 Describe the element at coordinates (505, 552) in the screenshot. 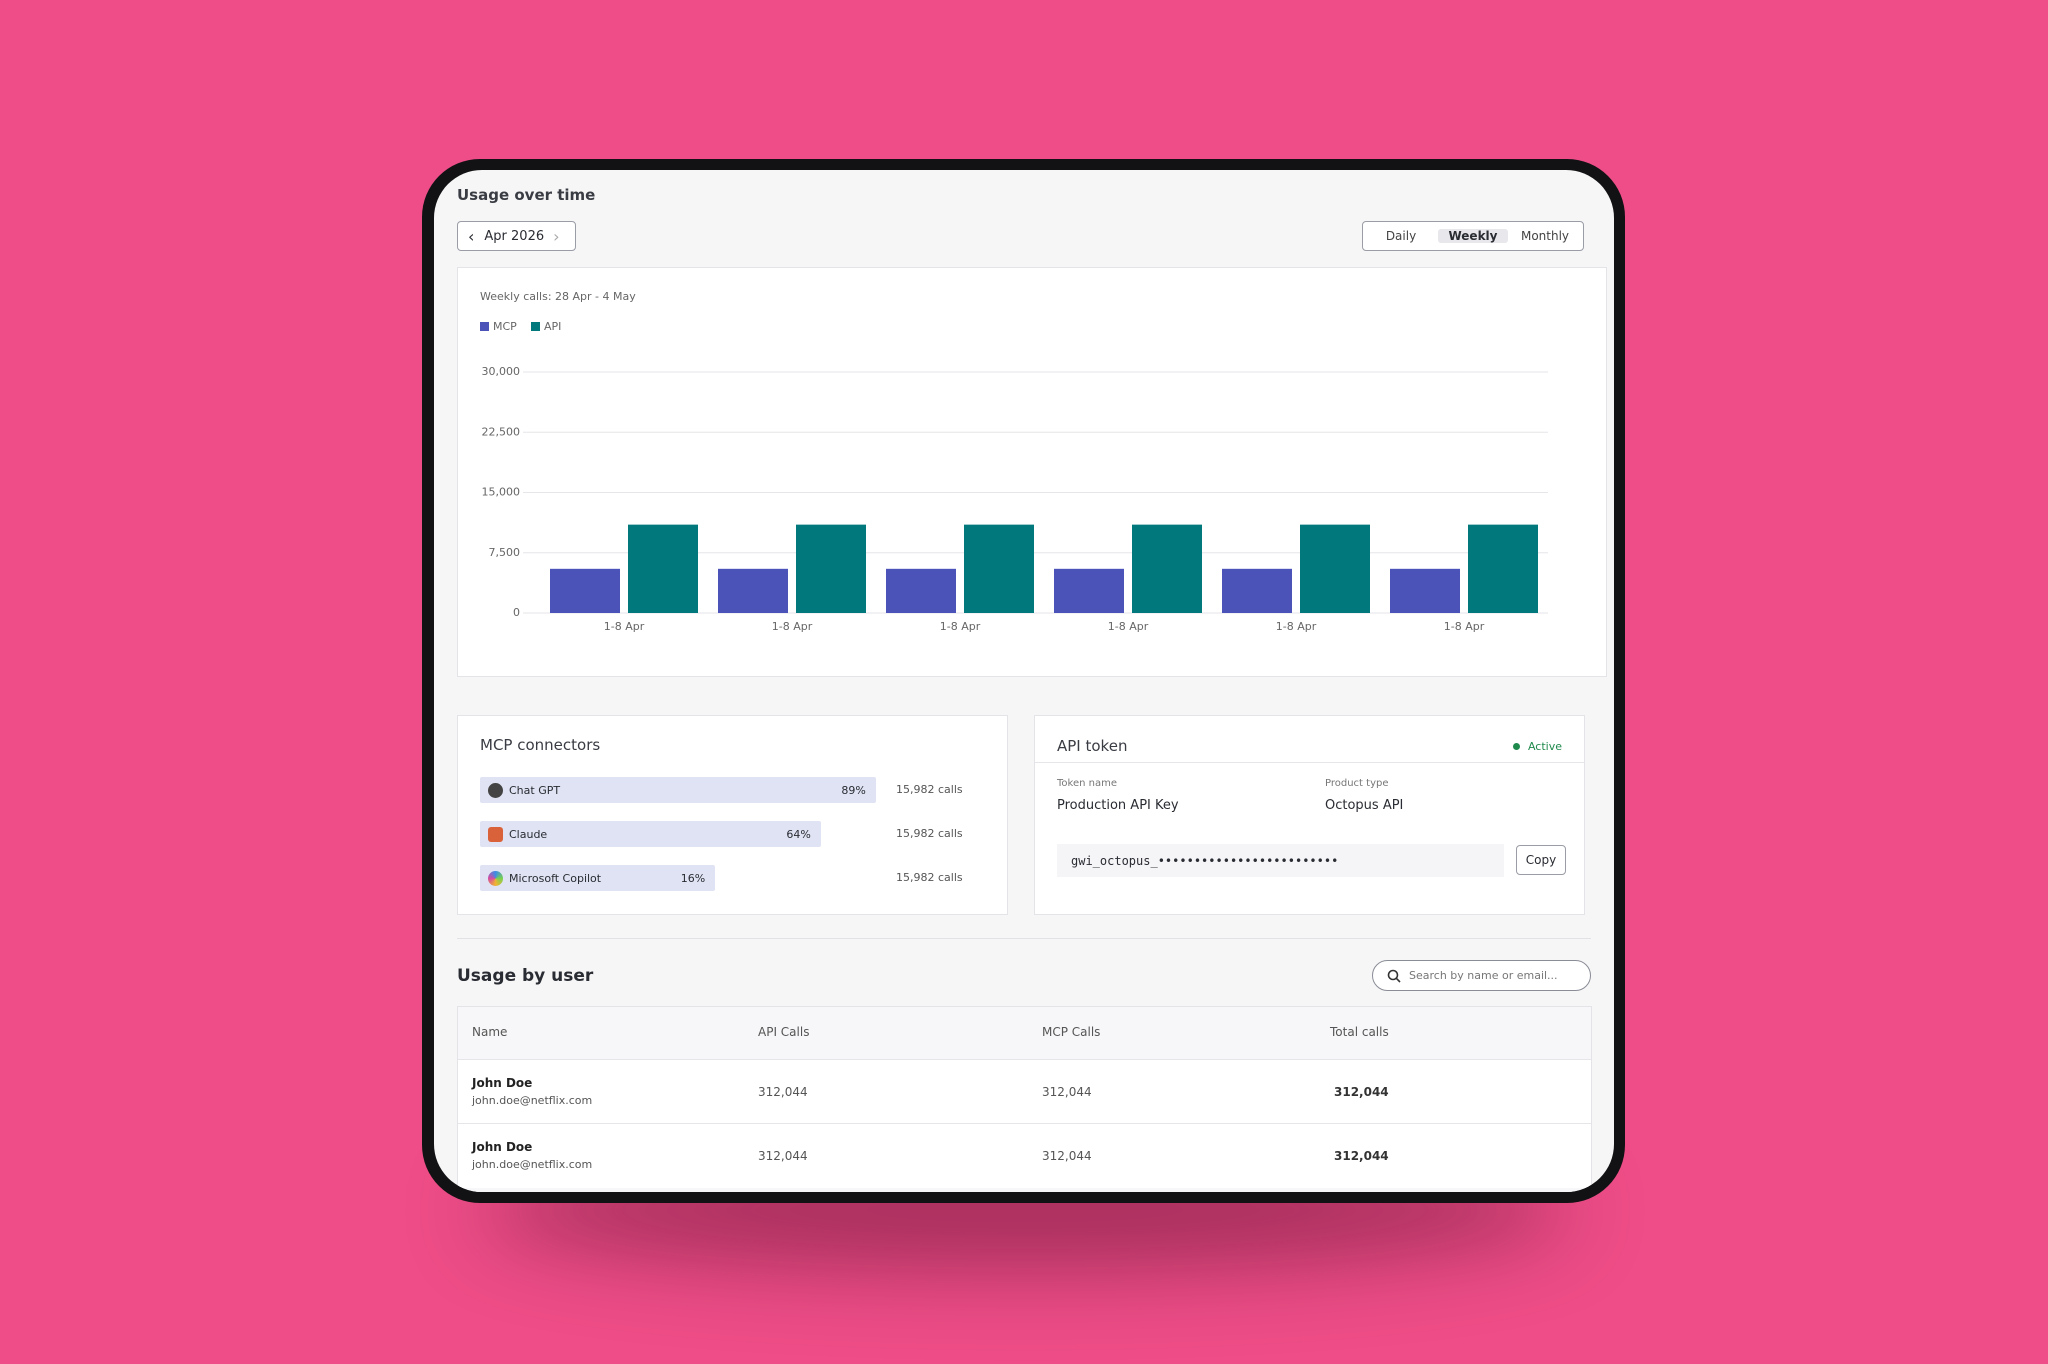

I see `y-tick-label: 7,500` at that location.